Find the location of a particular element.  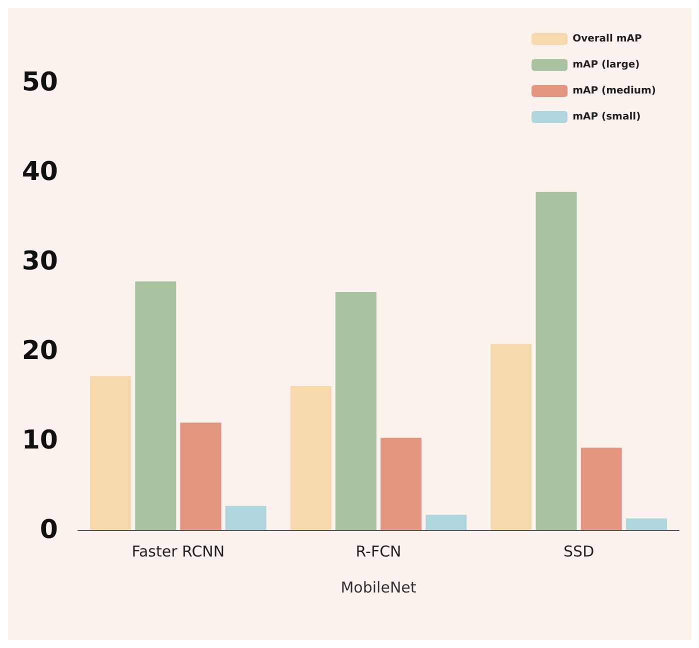

y-tick-label: 30 is located at coordinates (40, 261).